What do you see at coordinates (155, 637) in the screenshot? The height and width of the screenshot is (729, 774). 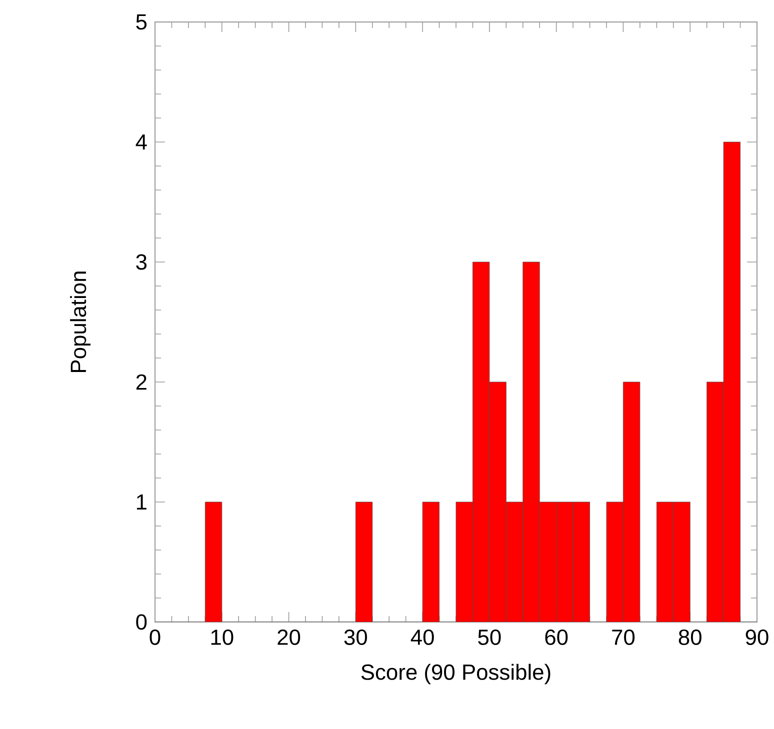 I see `x-tick-label: 0` at bounding box center [155, 637].